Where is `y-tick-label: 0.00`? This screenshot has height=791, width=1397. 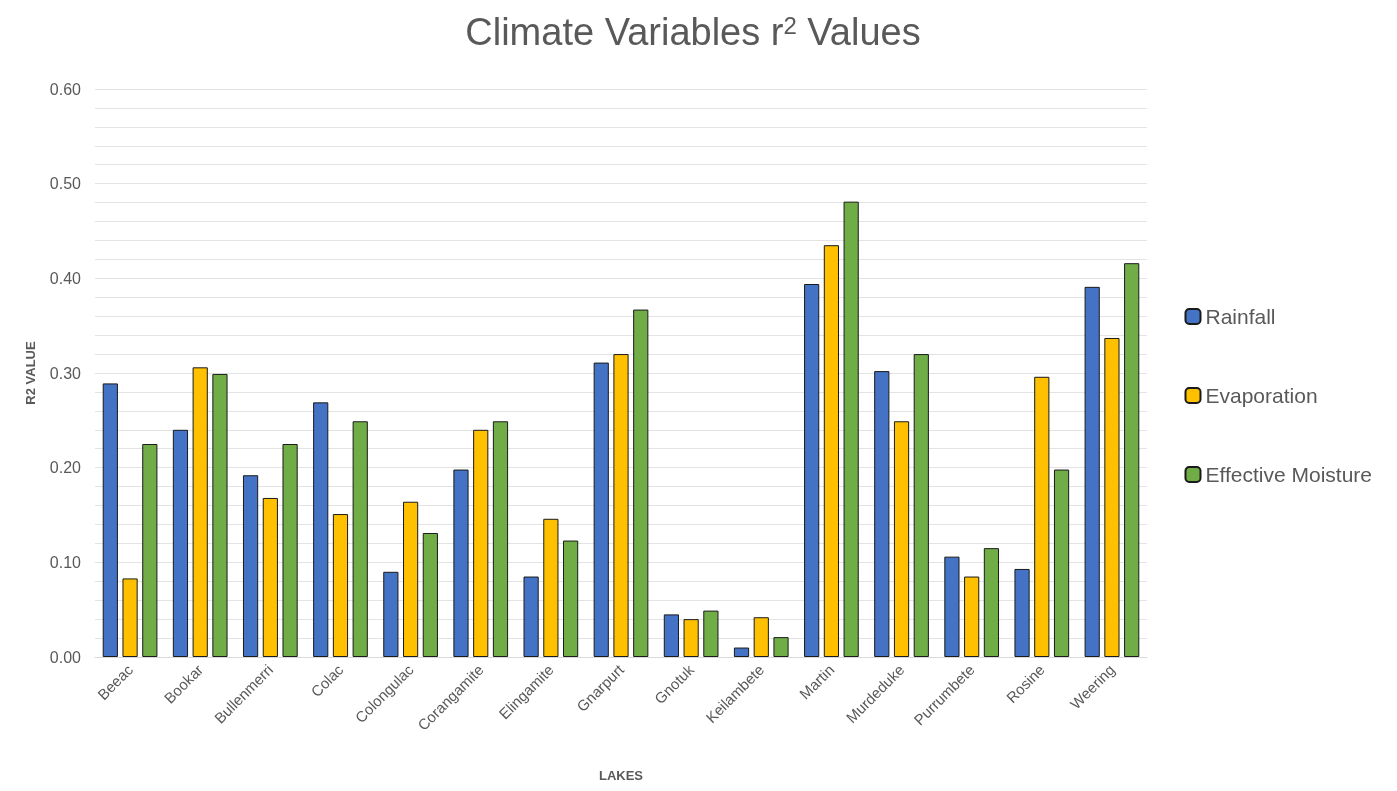 y-tick-label: 0.00 is located at coordinates (65, 657).